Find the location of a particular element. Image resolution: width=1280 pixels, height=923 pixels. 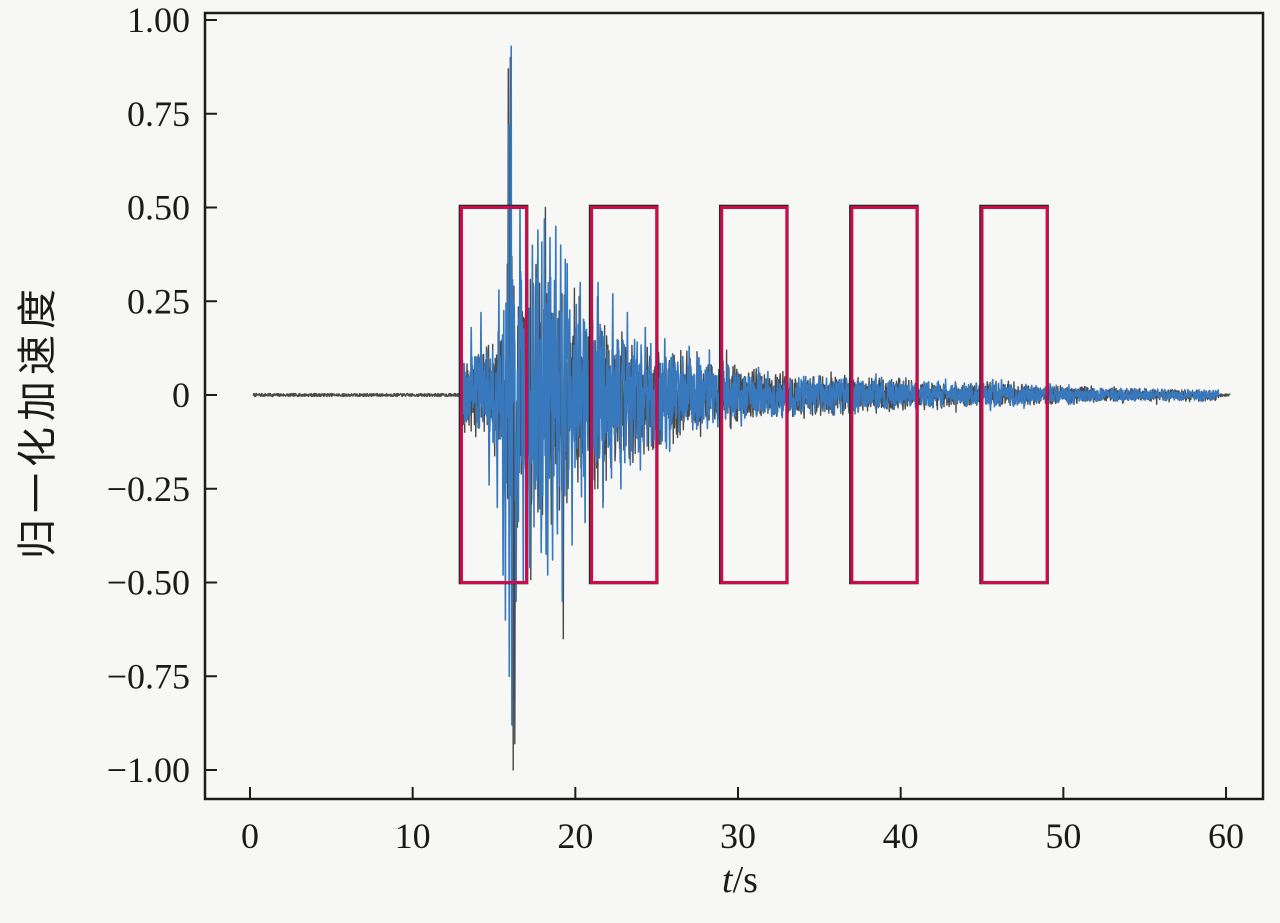

y-tick-label: −0.25 is located at coordinates (148, 489).